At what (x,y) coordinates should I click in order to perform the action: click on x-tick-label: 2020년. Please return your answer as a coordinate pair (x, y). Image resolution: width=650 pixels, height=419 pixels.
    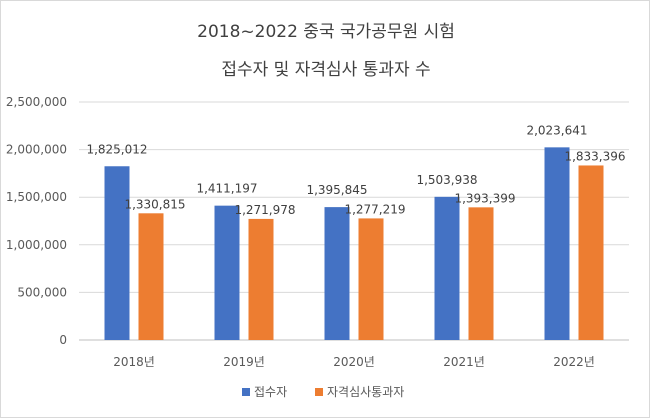
    Looking at the image, I should click on (354, 362).